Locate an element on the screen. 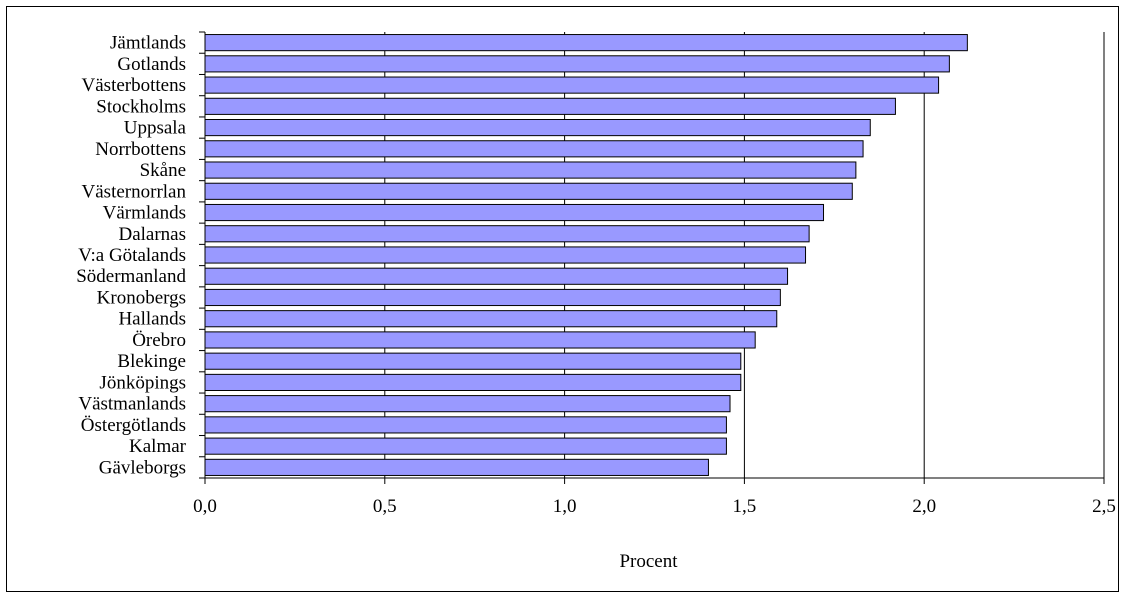 The width and height of the screenshot is (1125, 598). x-tick-label: 2,0 is located at coordinates (924, 506).